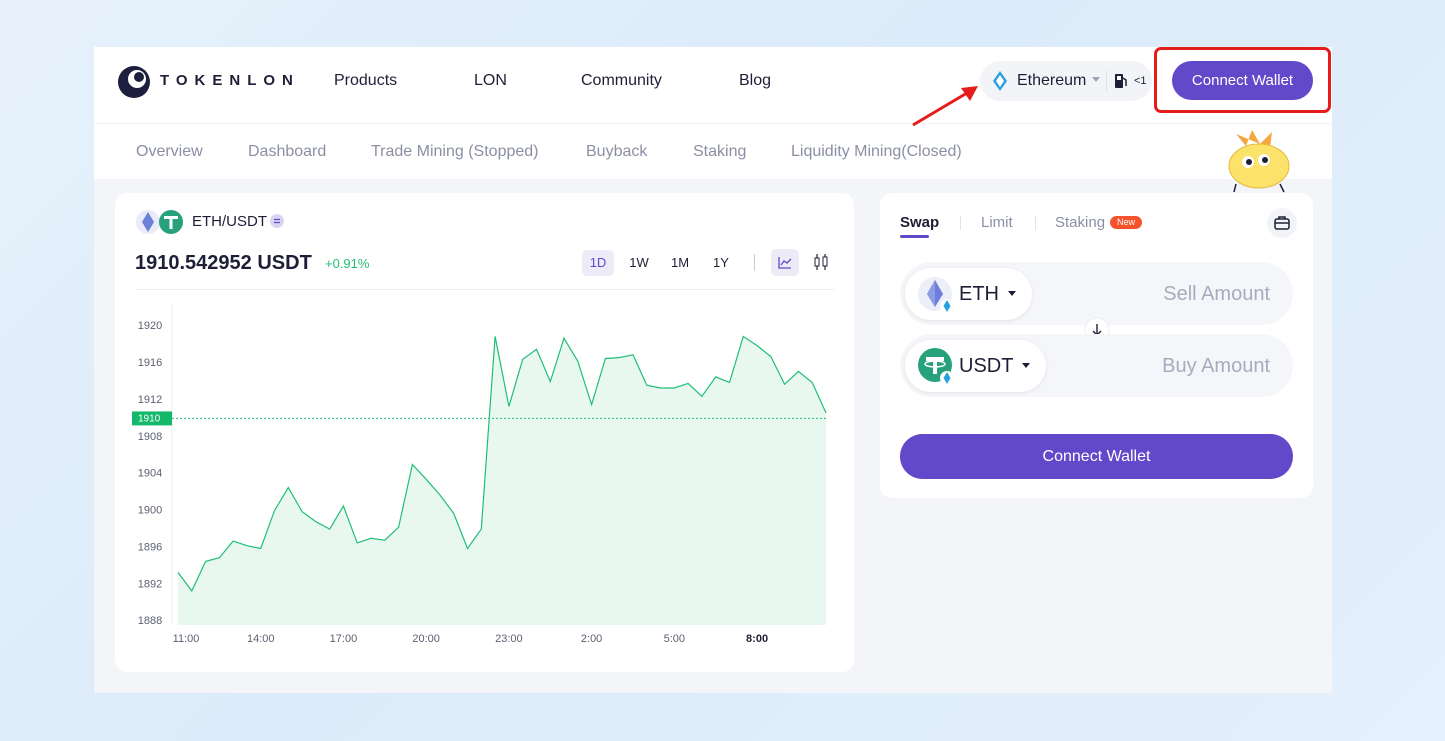 The image size is (1445, 741). I want to click on annotation-arrow, so click(942, 107).